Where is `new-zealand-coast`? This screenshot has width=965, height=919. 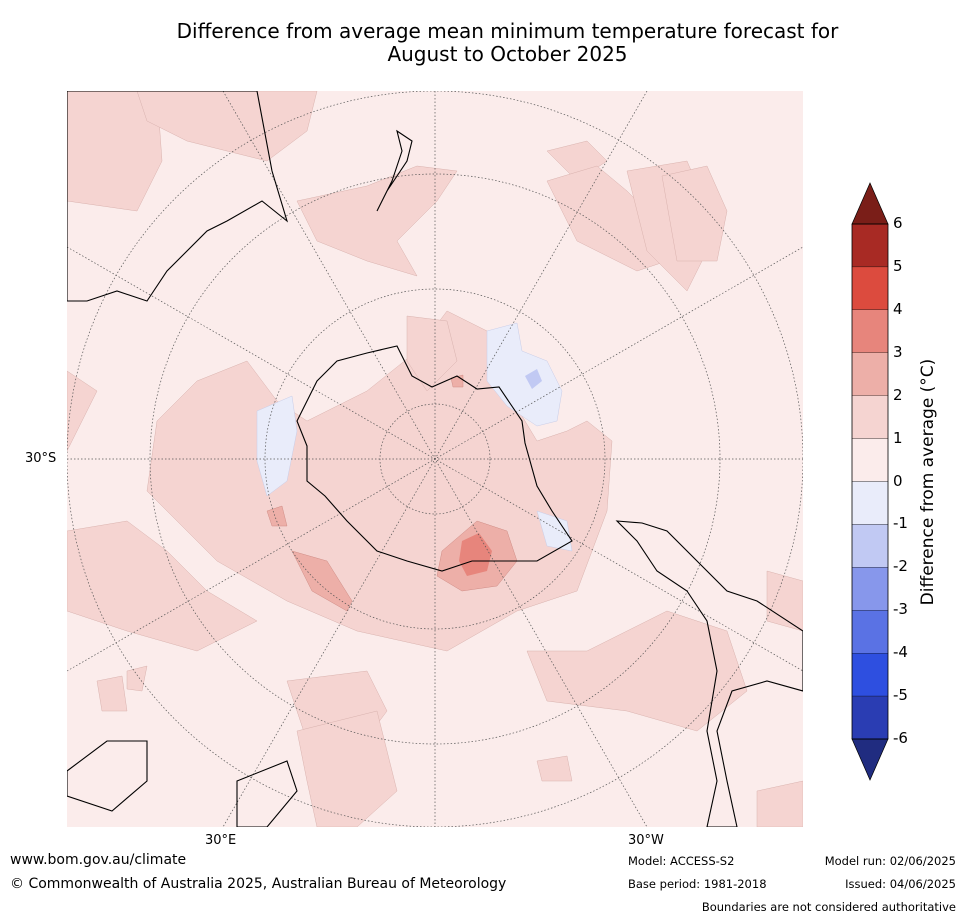 new-zealand-coast is located at coordinates (394, 170).